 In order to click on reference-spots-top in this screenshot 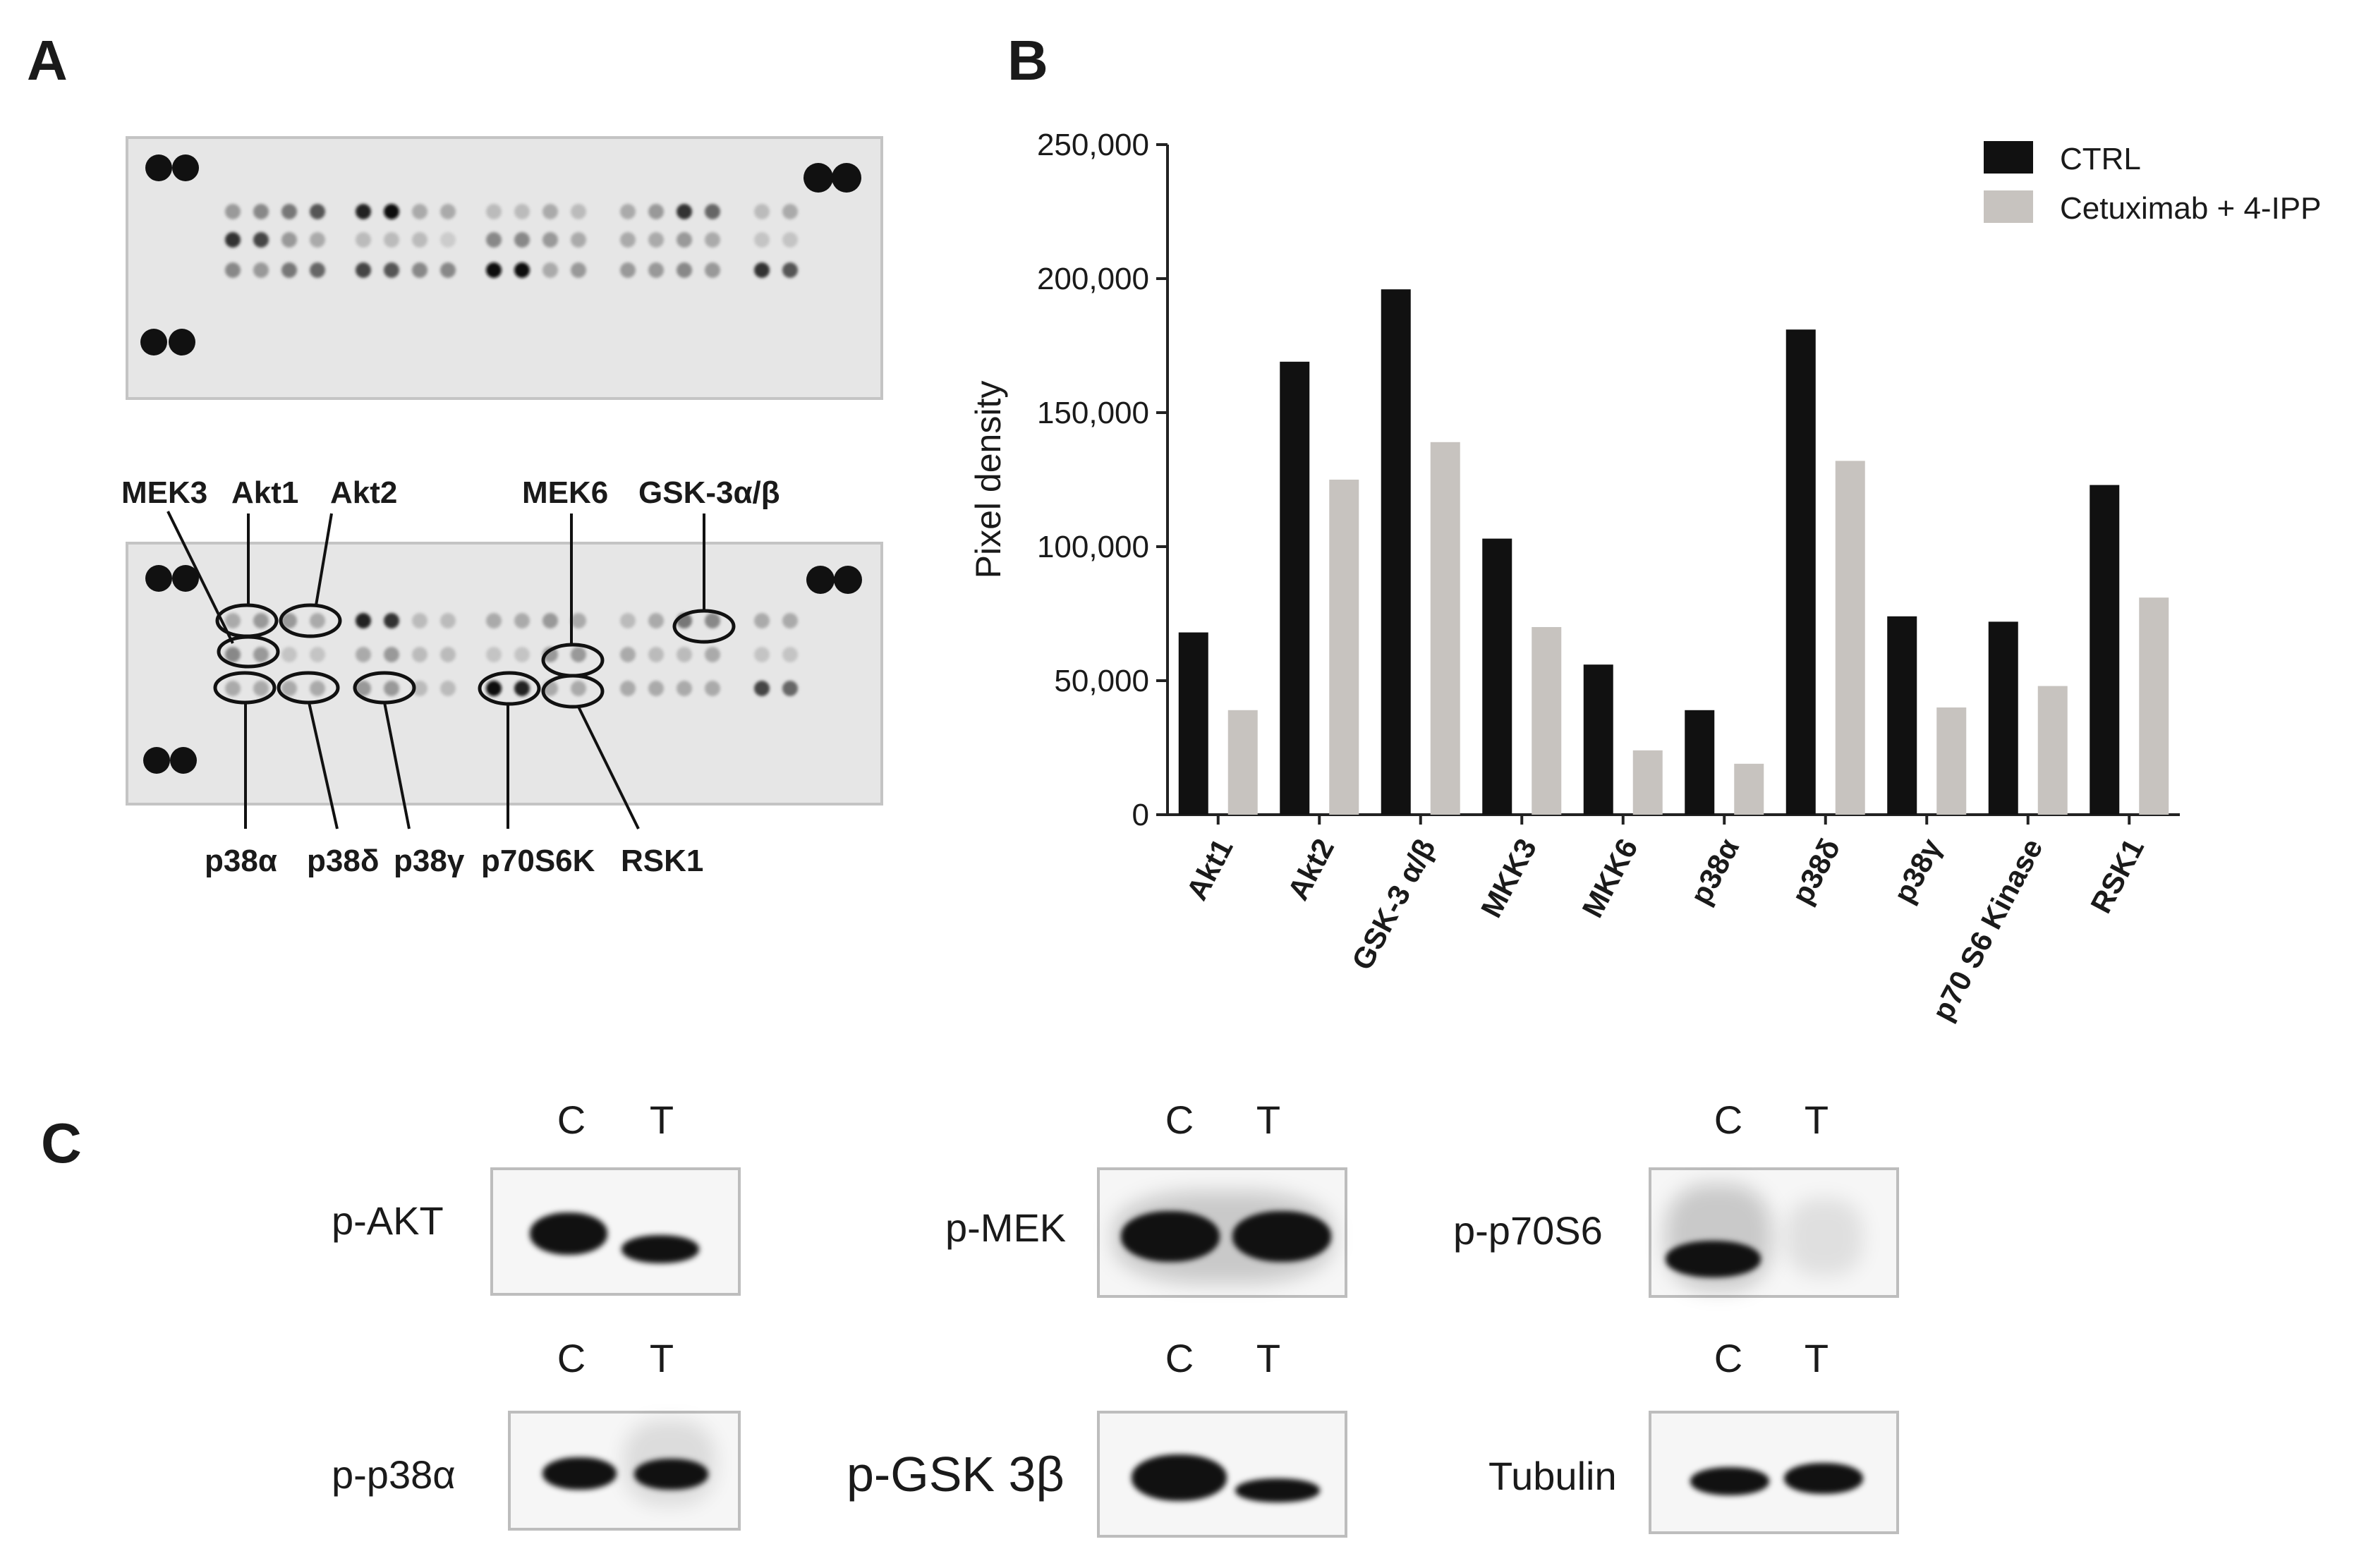, I will do `click(500, 254)`.